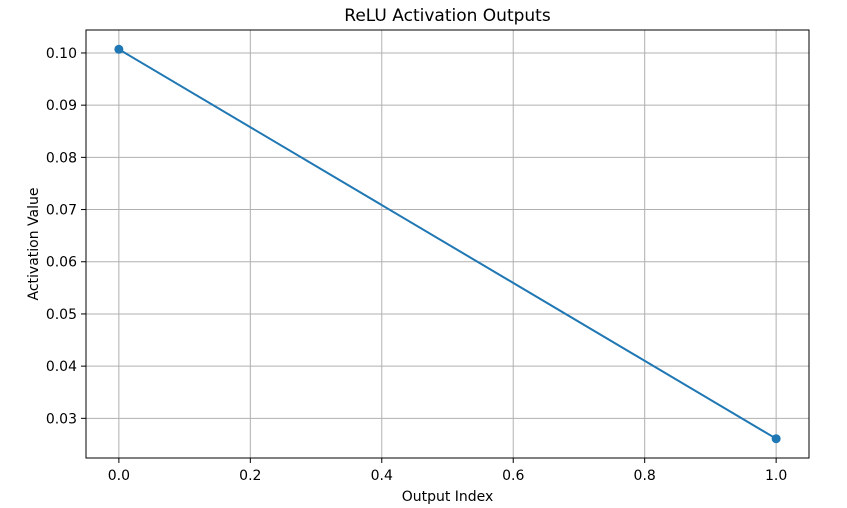  I want to click on x-axis: 0.0 0.2 0.4 0.6 0.8 1.0, so click(447, 471).